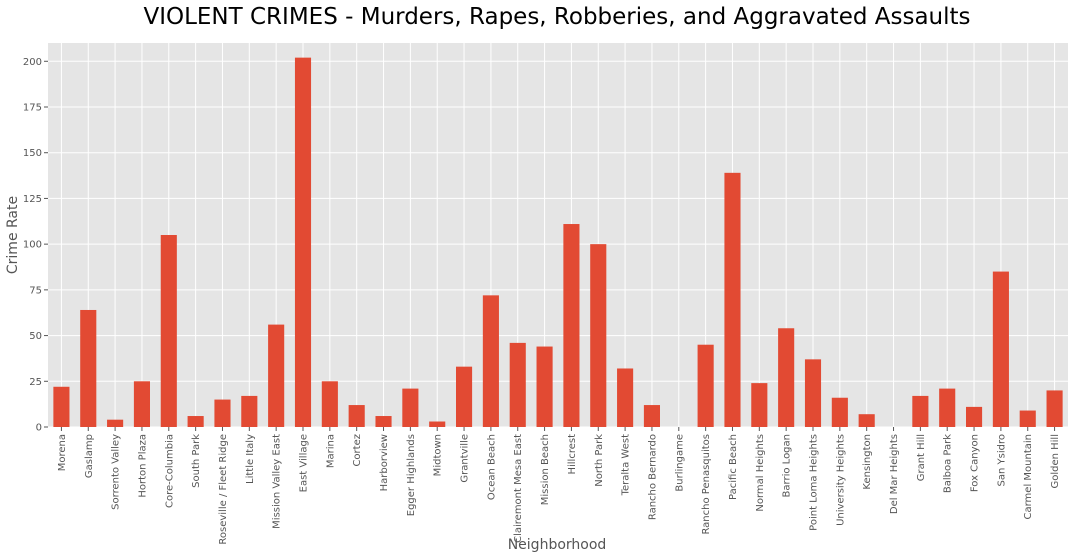 This screenshot has width=1069, height=554. What do you see at coordinates (169, 471) in the screenshot?
I see `x-tick-label: Core-Columbia` at bounding box center [169, 471].